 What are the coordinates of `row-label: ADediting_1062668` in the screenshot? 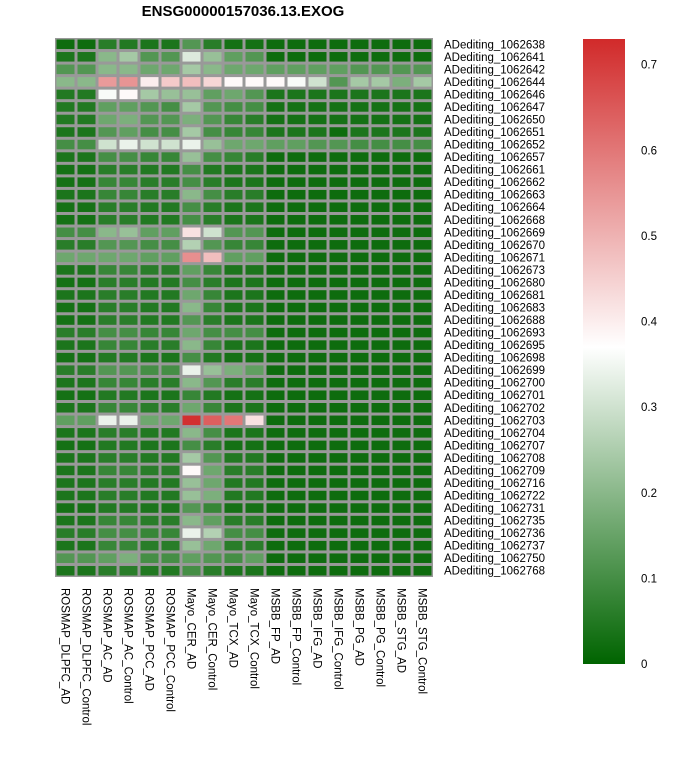 It's located at (494, 221).